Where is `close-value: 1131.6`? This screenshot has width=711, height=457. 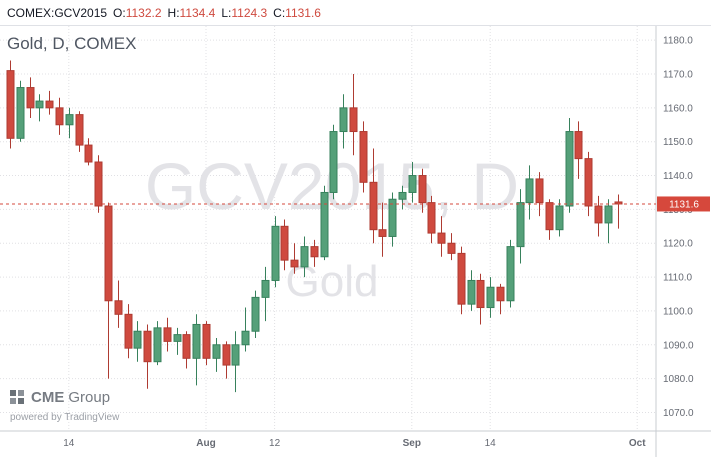
close-value: 1131.6 is located at coordinates (303, 12).